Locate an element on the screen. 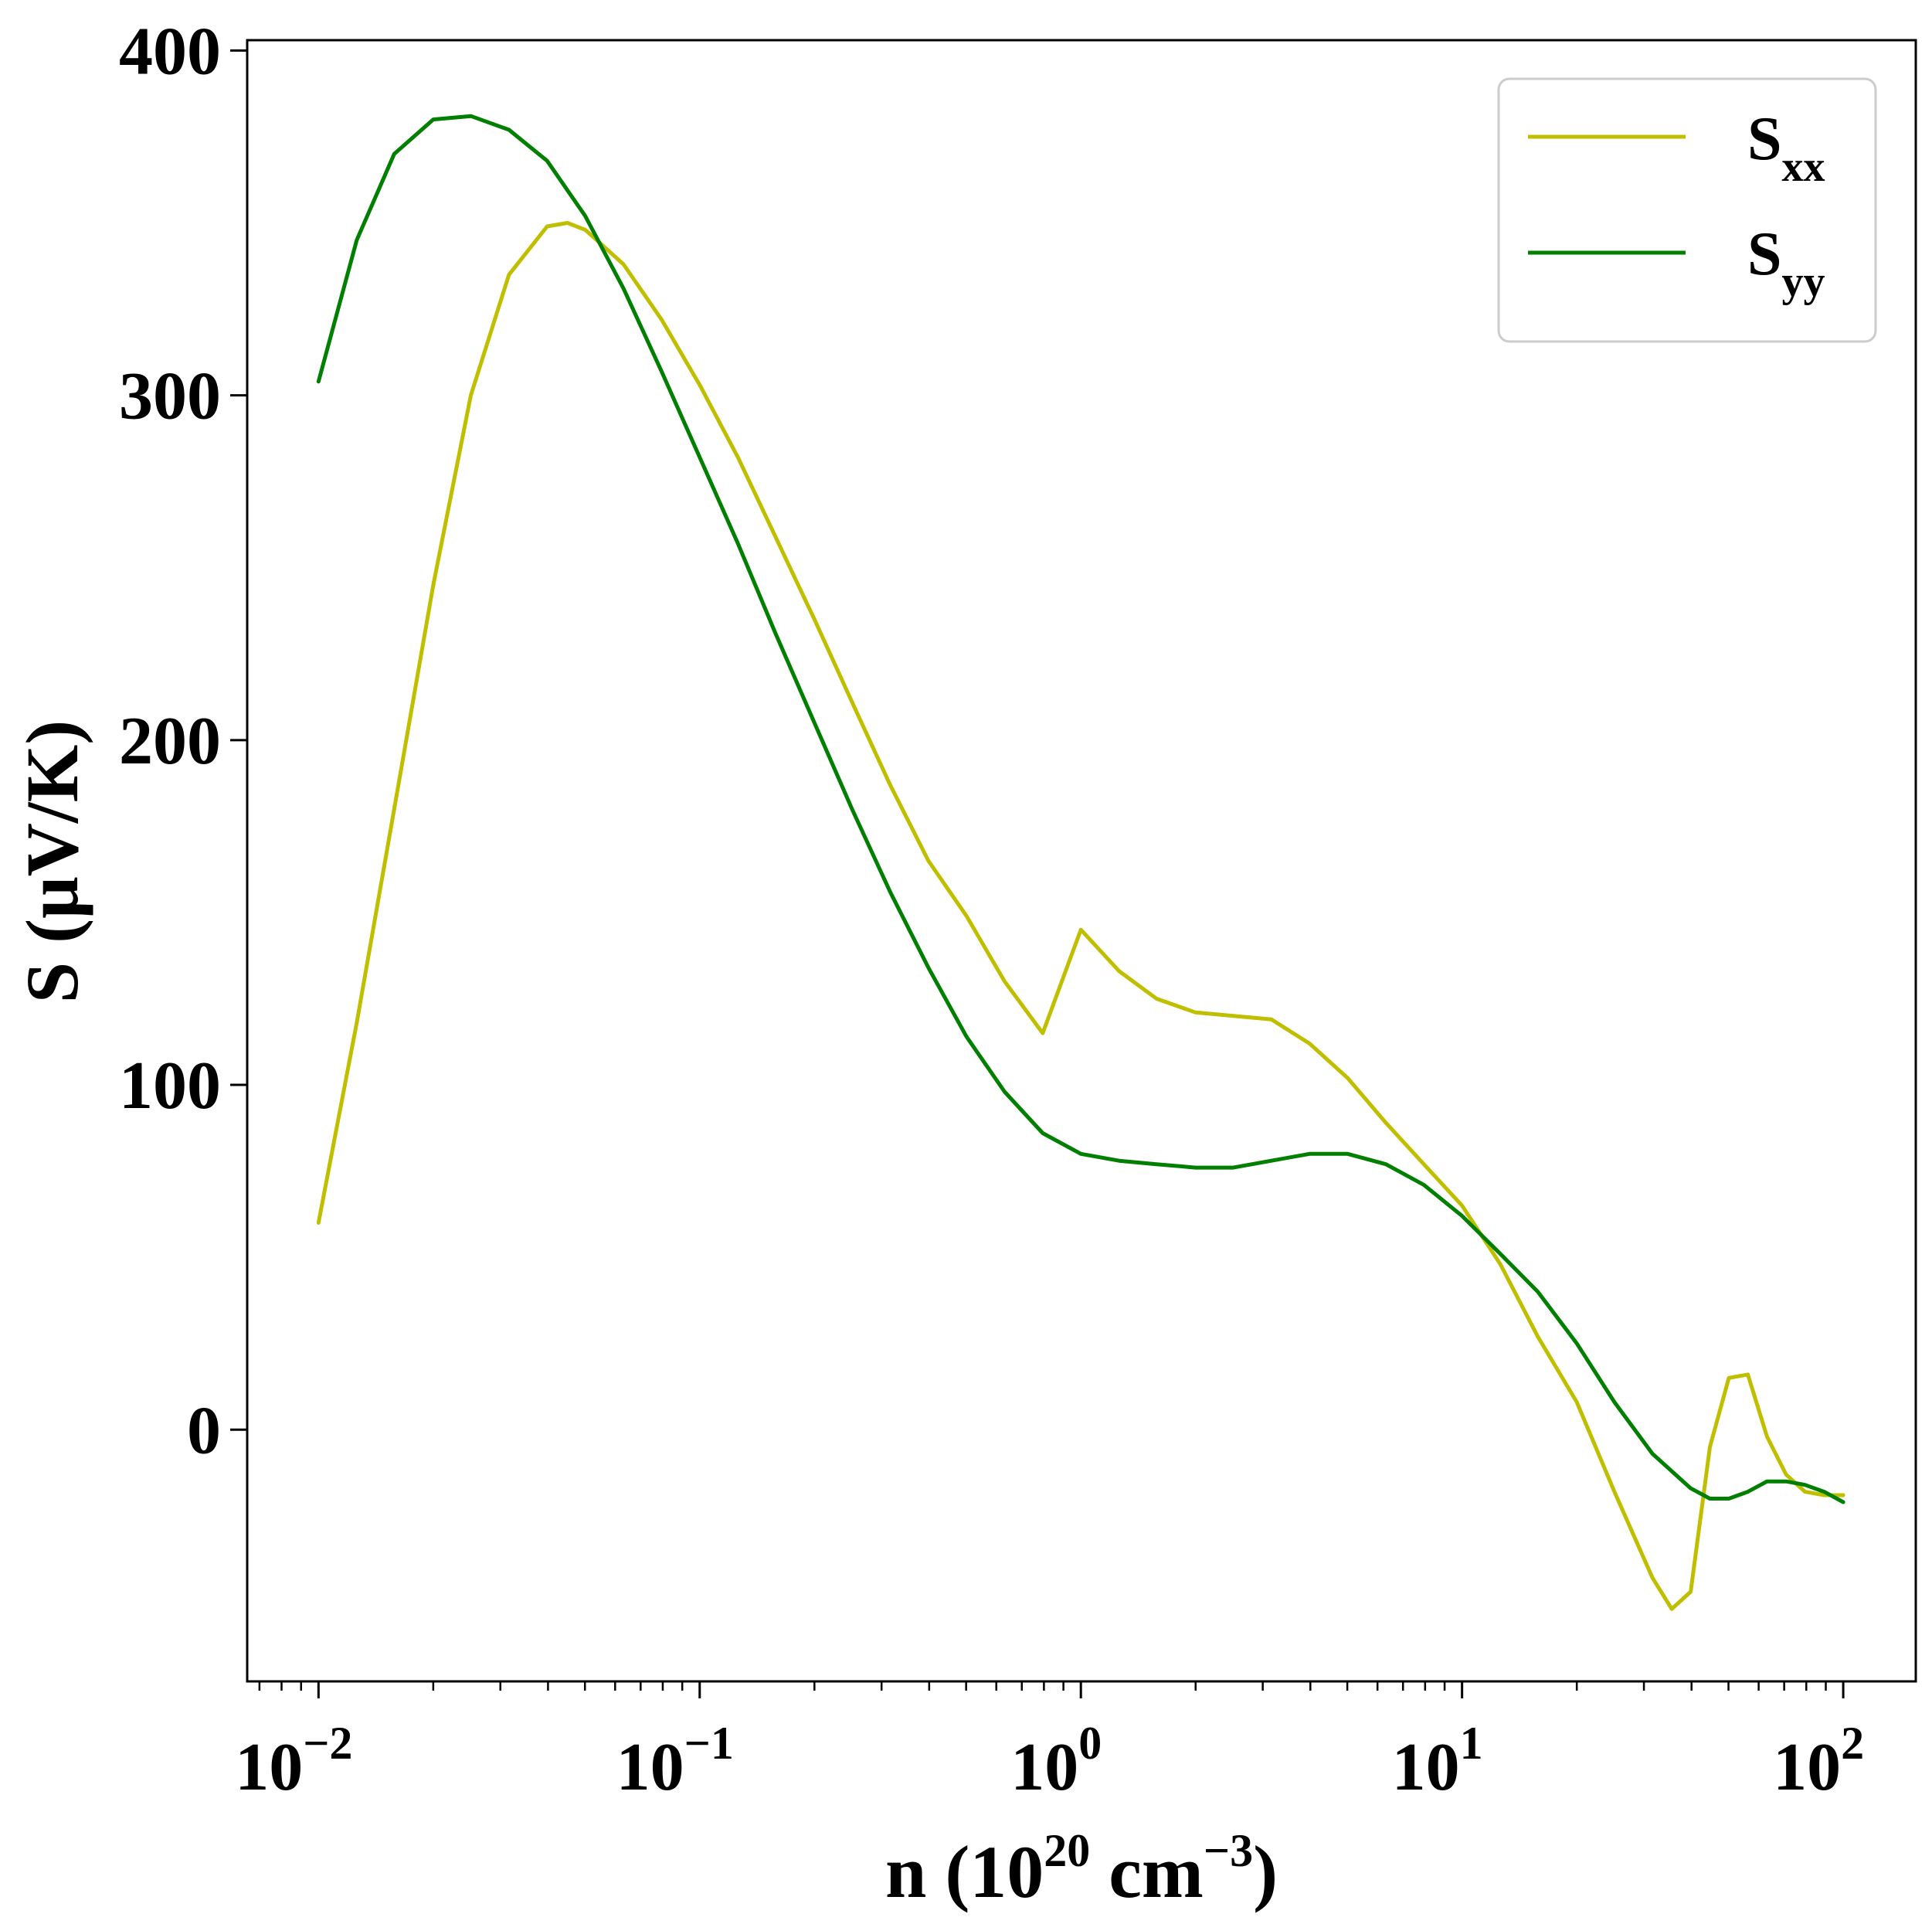 This screenshot has width=1932, height=1924. legend-box is located at coordinates (1687, 210).